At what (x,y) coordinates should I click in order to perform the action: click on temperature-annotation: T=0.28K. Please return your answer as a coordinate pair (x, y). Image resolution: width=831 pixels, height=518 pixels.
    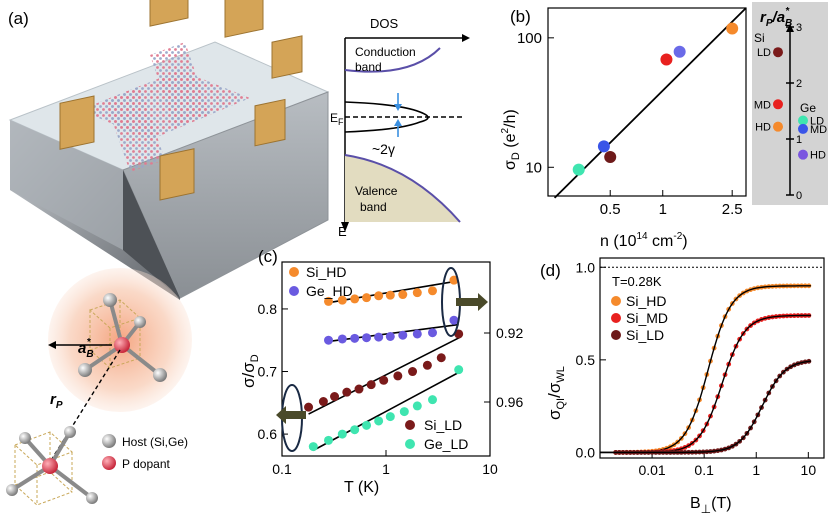
    Looking at the image, I should click on (637, 281).